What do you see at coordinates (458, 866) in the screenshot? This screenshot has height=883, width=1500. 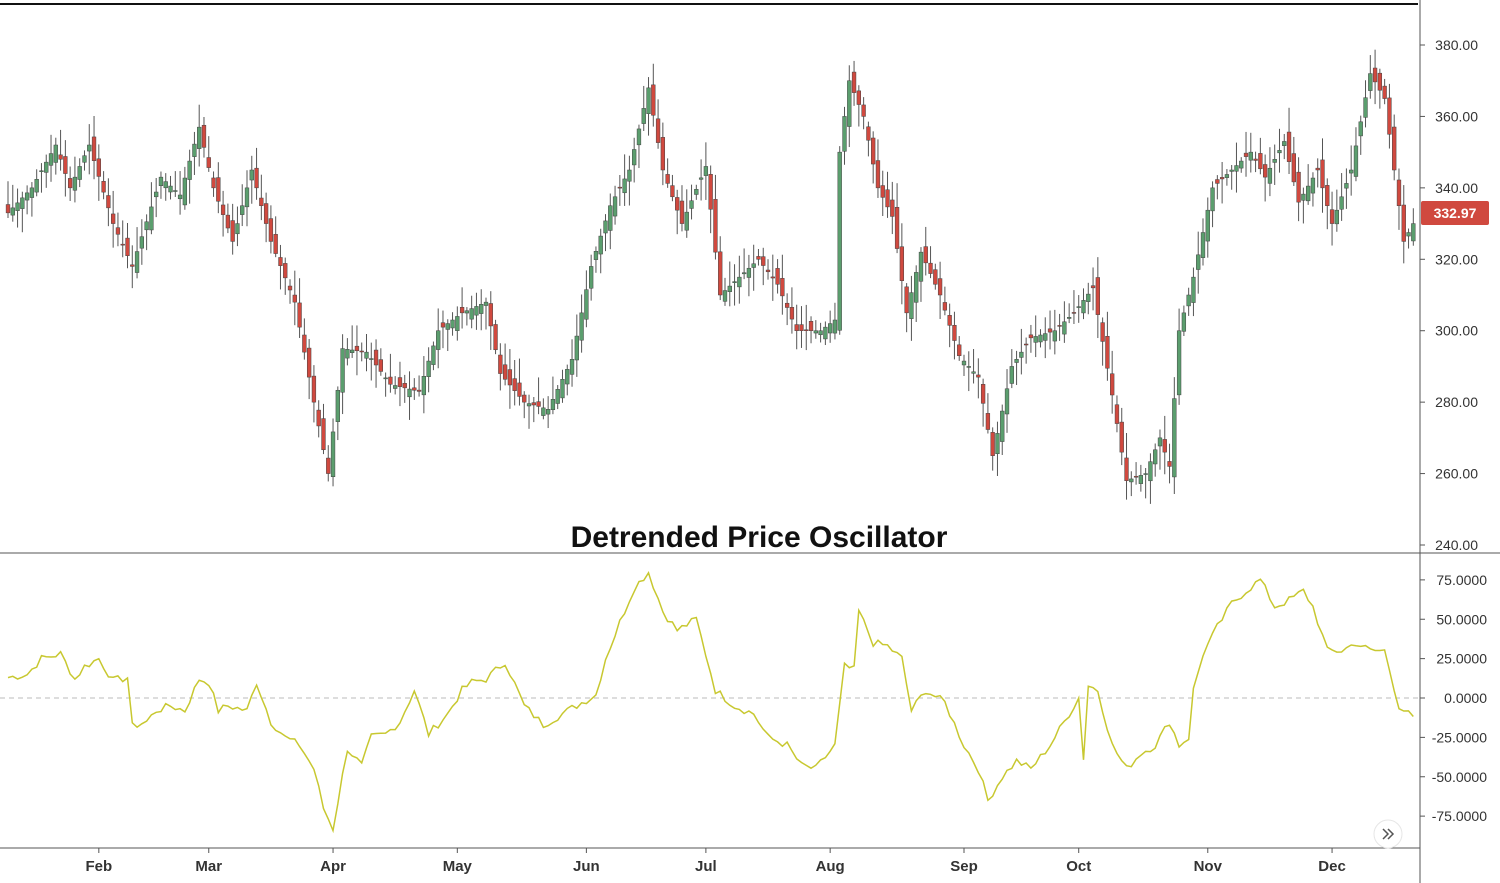 I see `x-tick-label: May` at bounding box center [458, 866].